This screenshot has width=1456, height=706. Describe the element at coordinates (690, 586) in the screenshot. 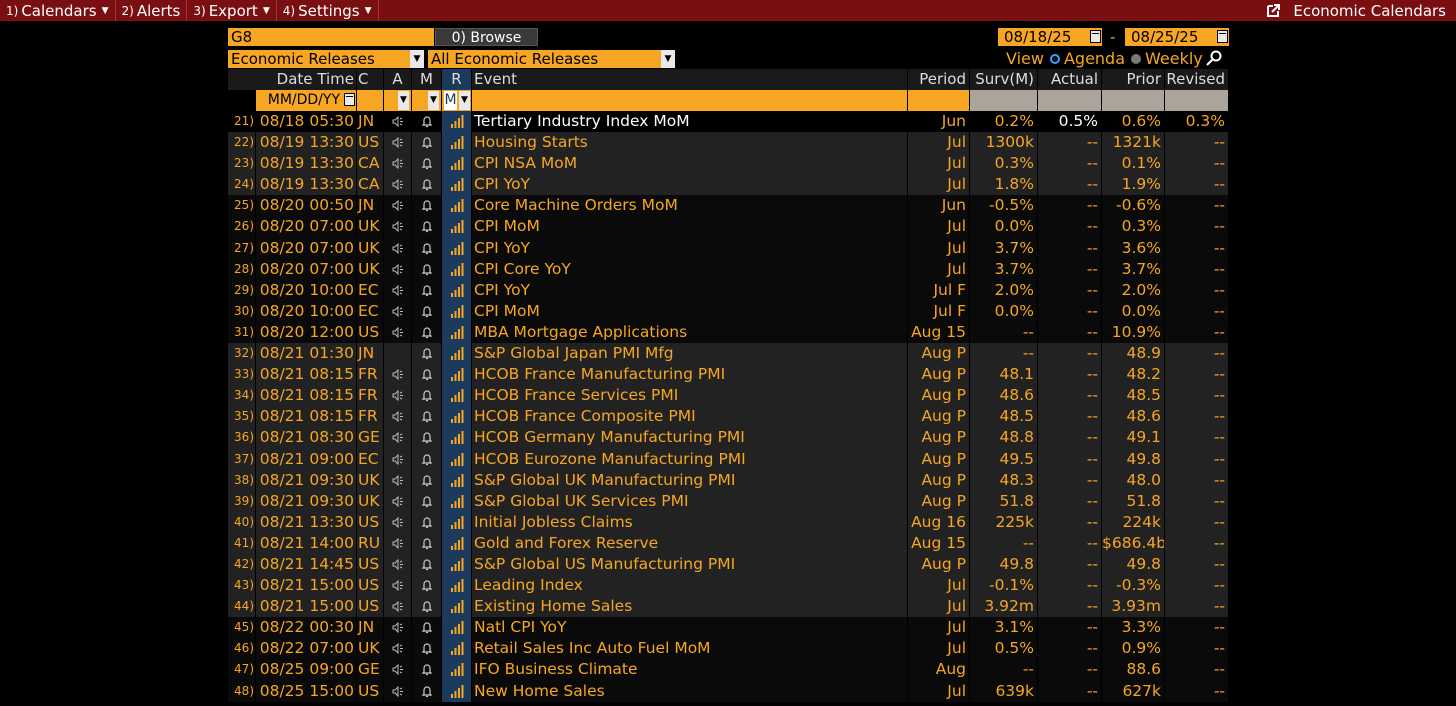

I see `row-event: Leading Index` at that location.